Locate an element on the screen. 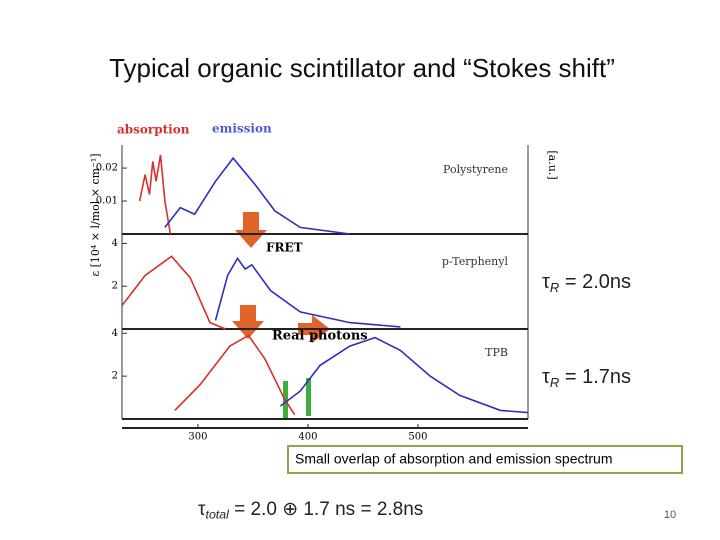 The height and width of the screenshot is (540, 720). tau-text: τR = 1.7ns is located at coordinates (586, 378).